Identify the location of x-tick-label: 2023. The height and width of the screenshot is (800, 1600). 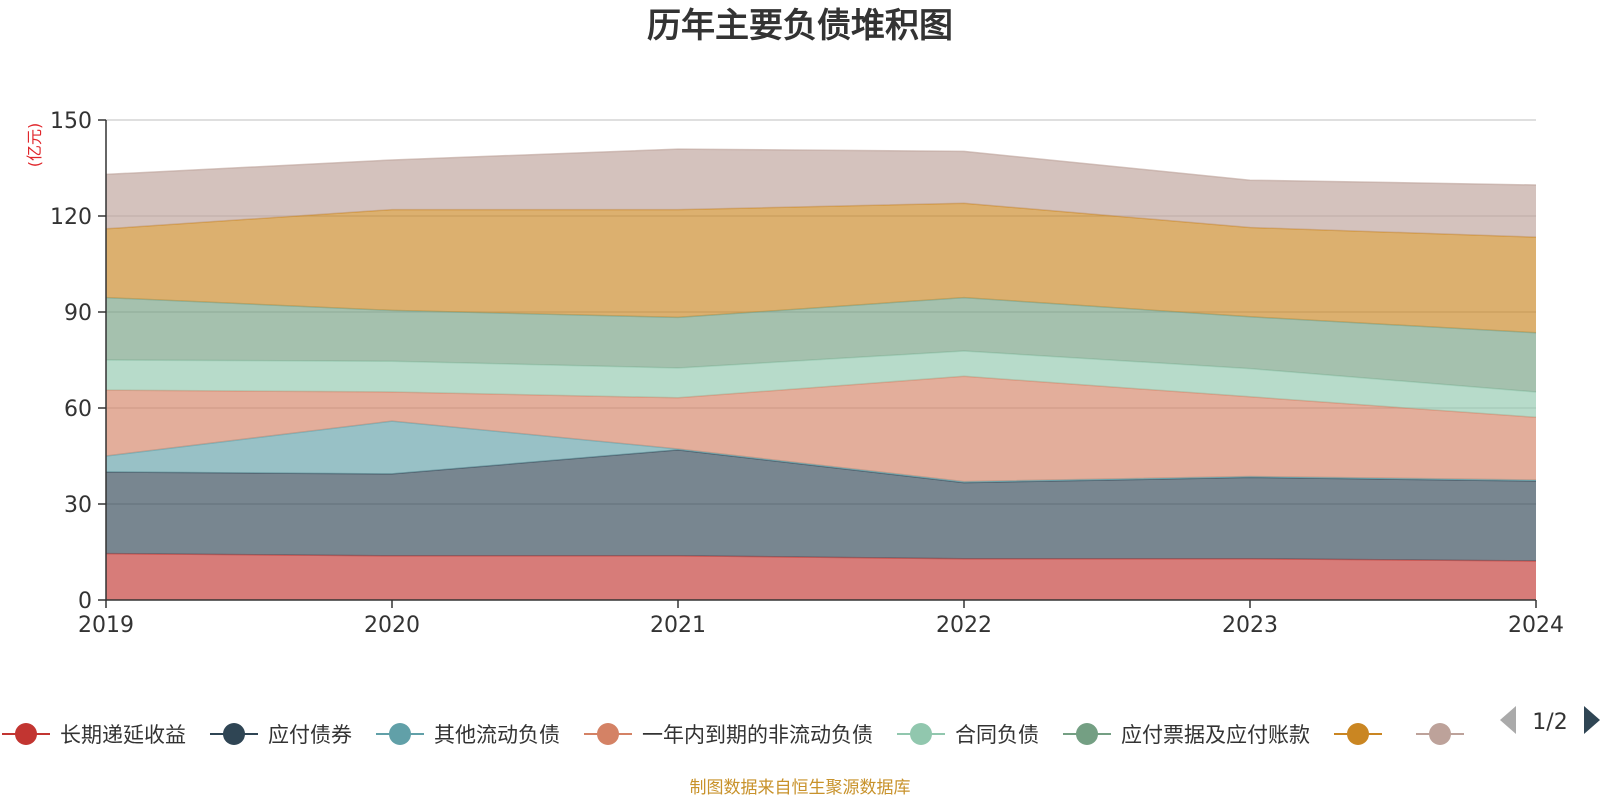
(1250, 625).